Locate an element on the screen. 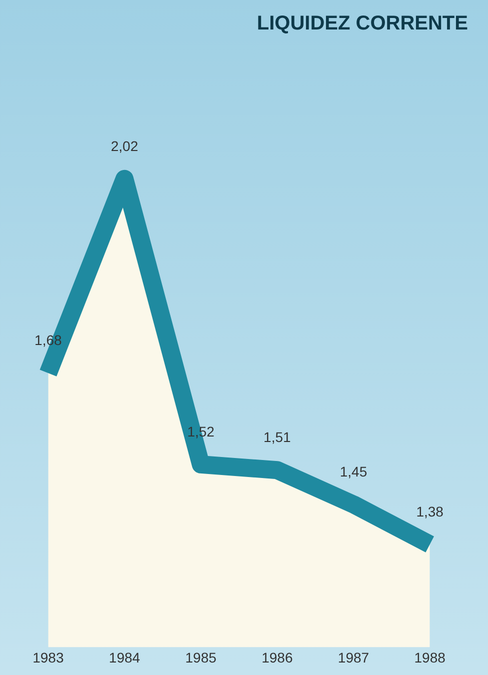 This screenshot has width=488, height=675. x-tick-label: 1983 is located at coordinates (48, 657).